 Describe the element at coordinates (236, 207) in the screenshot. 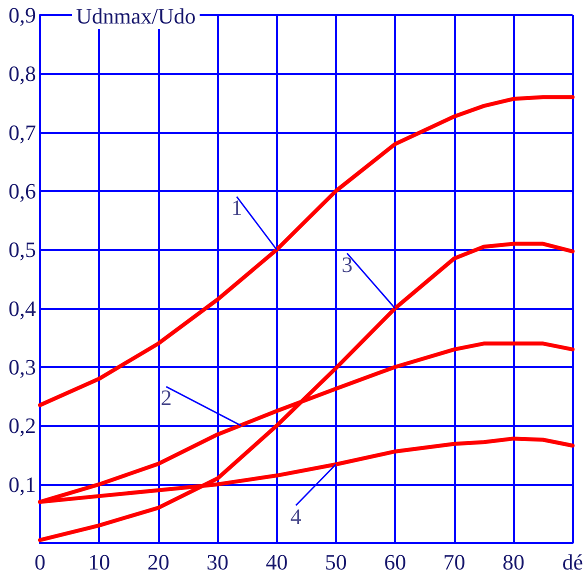

I see `annotation: 1` at that location.